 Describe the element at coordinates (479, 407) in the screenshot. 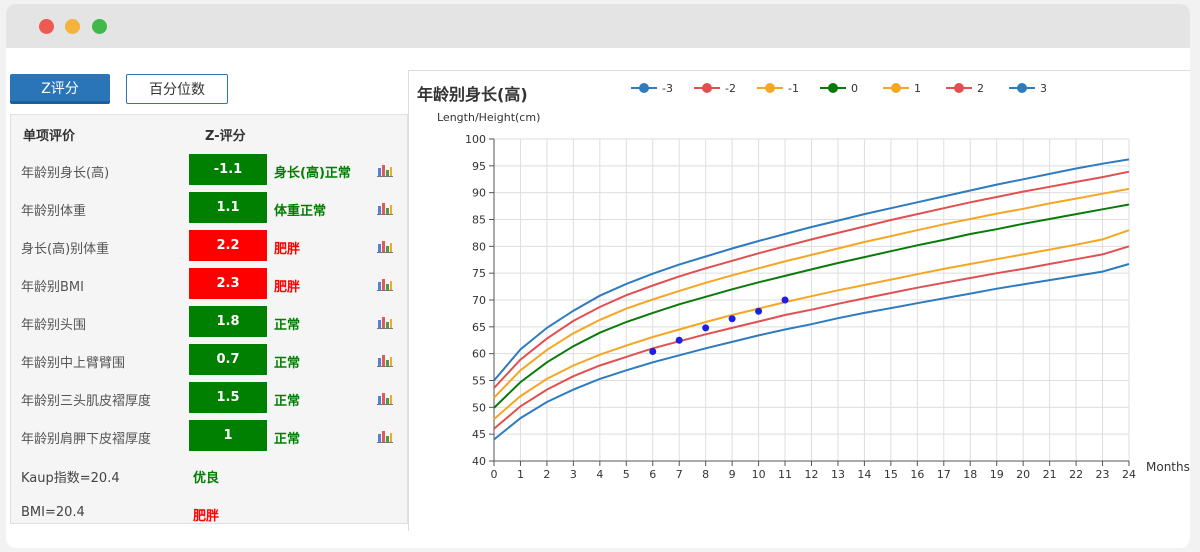

I see `y-tick-label: 50` at that location.